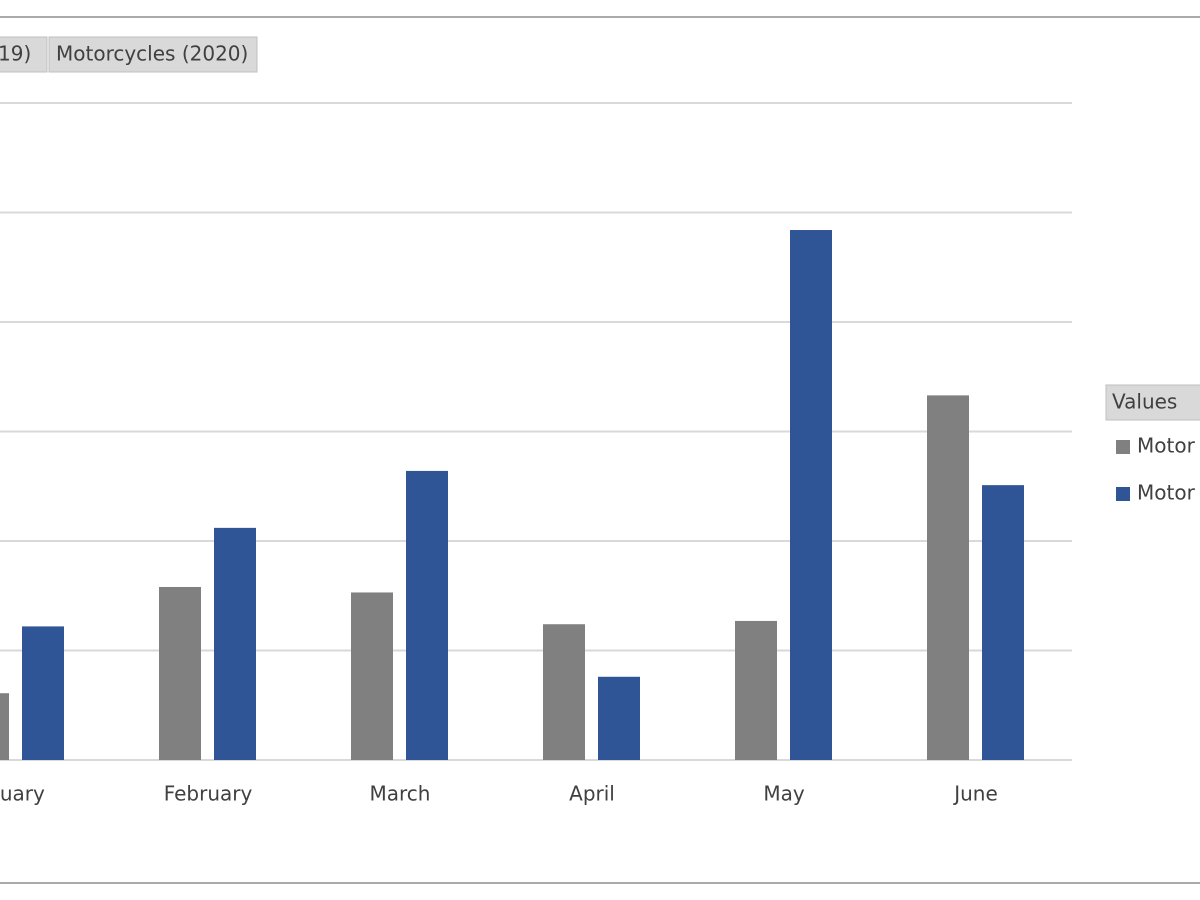  Describe the element at coordinates (400, 794) in the screenshot. I see `x-tick-label: March` at that location.